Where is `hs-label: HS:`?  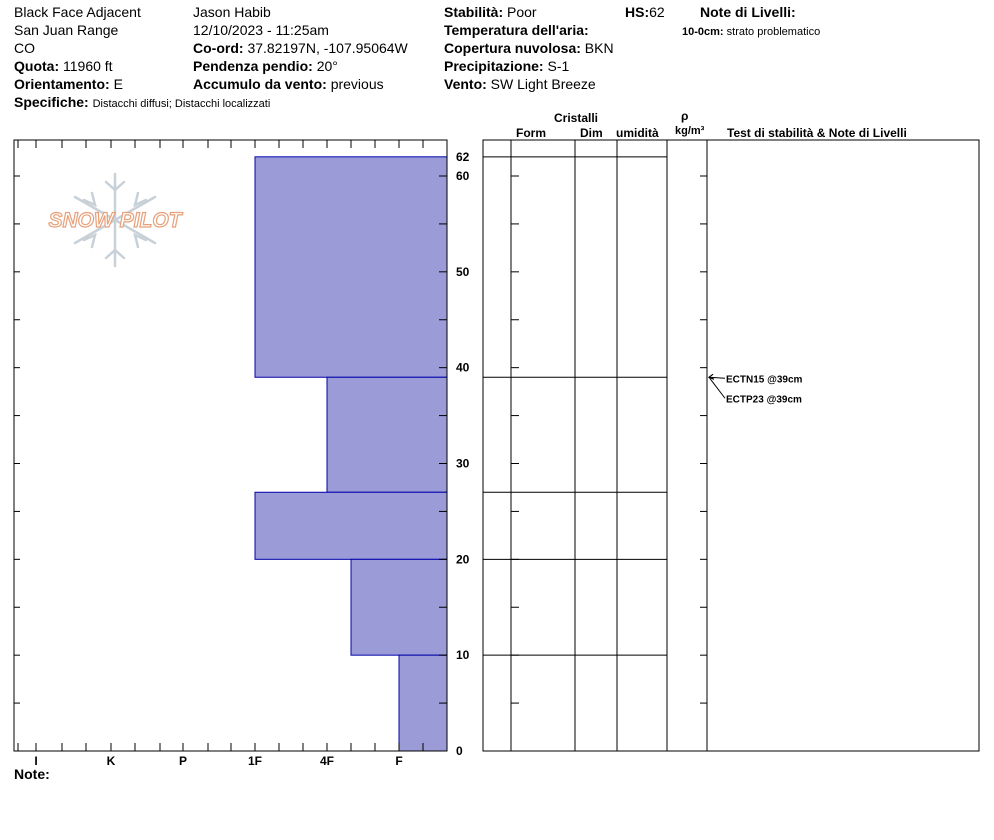
hs-label: HS: is located at coordinates (637, 12).